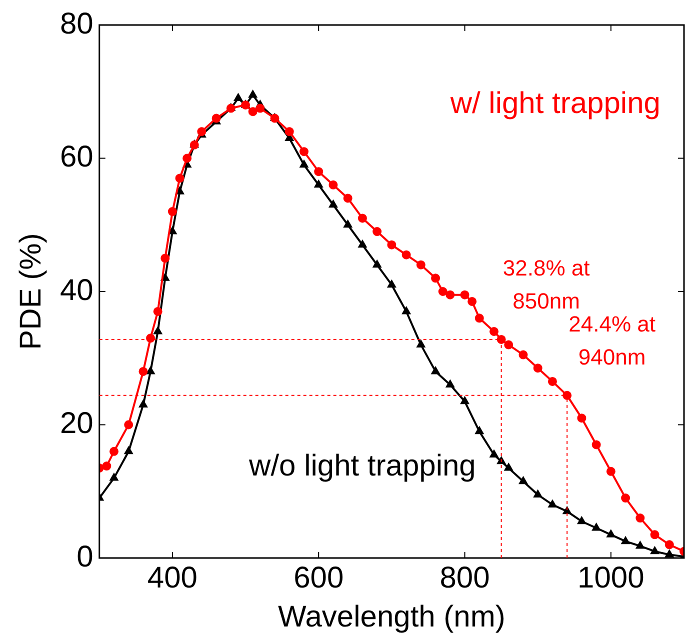  Describe the element at coordinates (85, 557) in the screenshot. I see `y-tick-label: 0` at that location.